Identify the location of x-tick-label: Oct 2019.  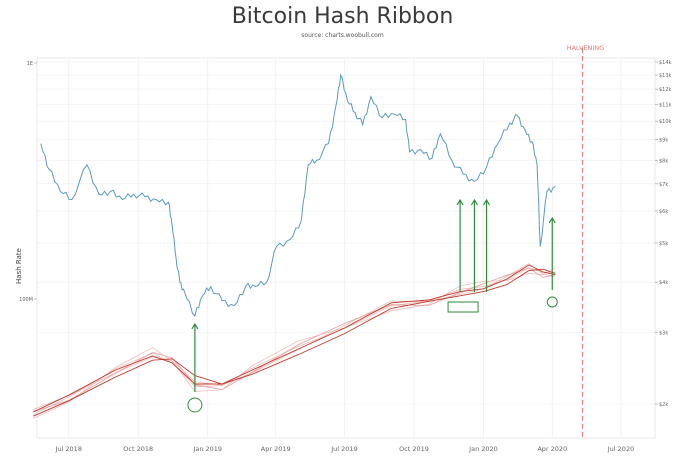
(414, 449).